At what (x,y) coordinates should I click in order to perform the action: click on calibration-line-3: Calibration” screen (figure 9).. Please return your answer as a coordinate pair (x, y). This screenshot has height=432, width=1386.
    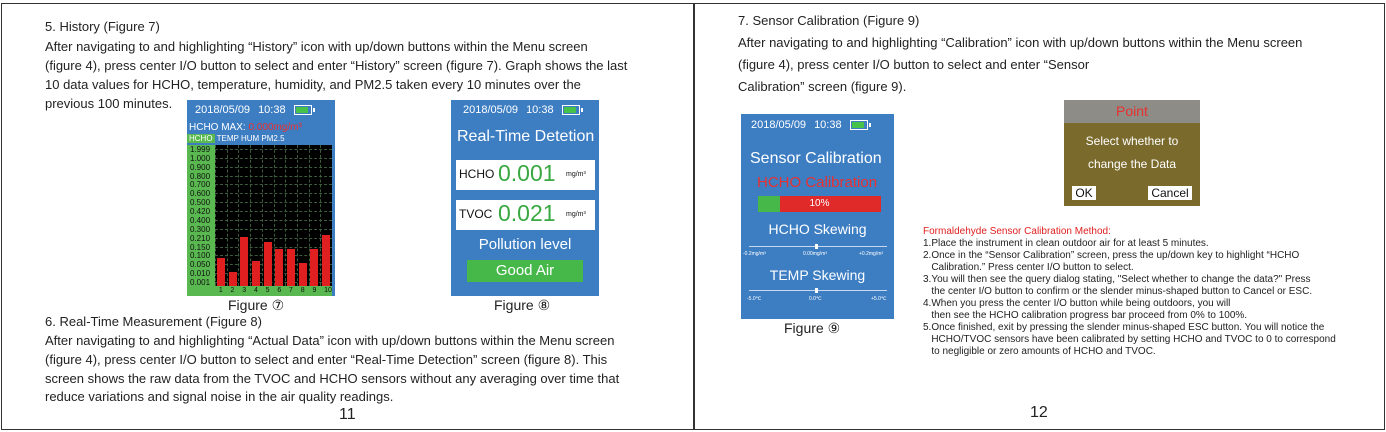
    Looking at the image, I should click on (822, 86).